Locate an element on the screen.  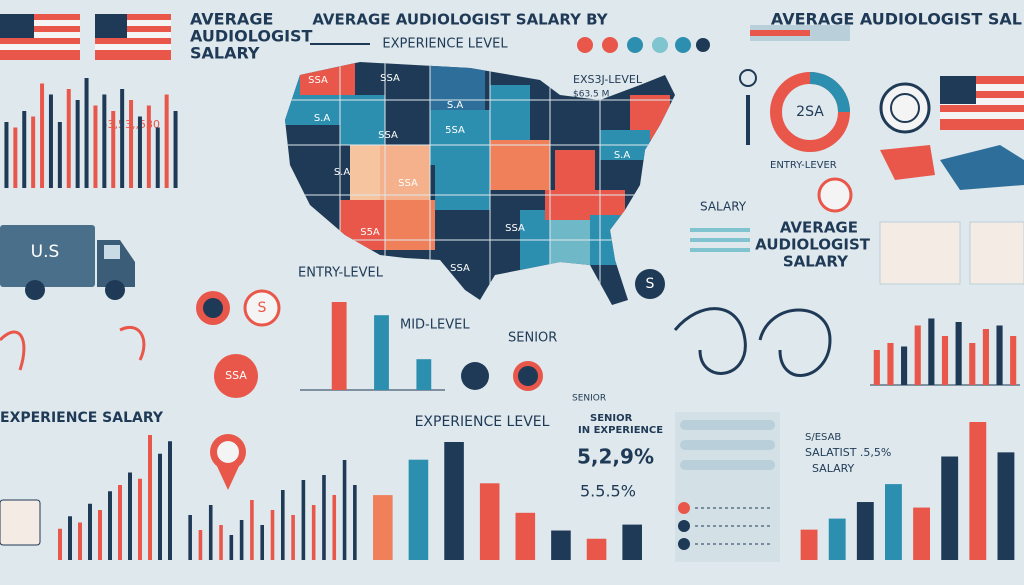
stethoscope is located at coordinates (73, 348).